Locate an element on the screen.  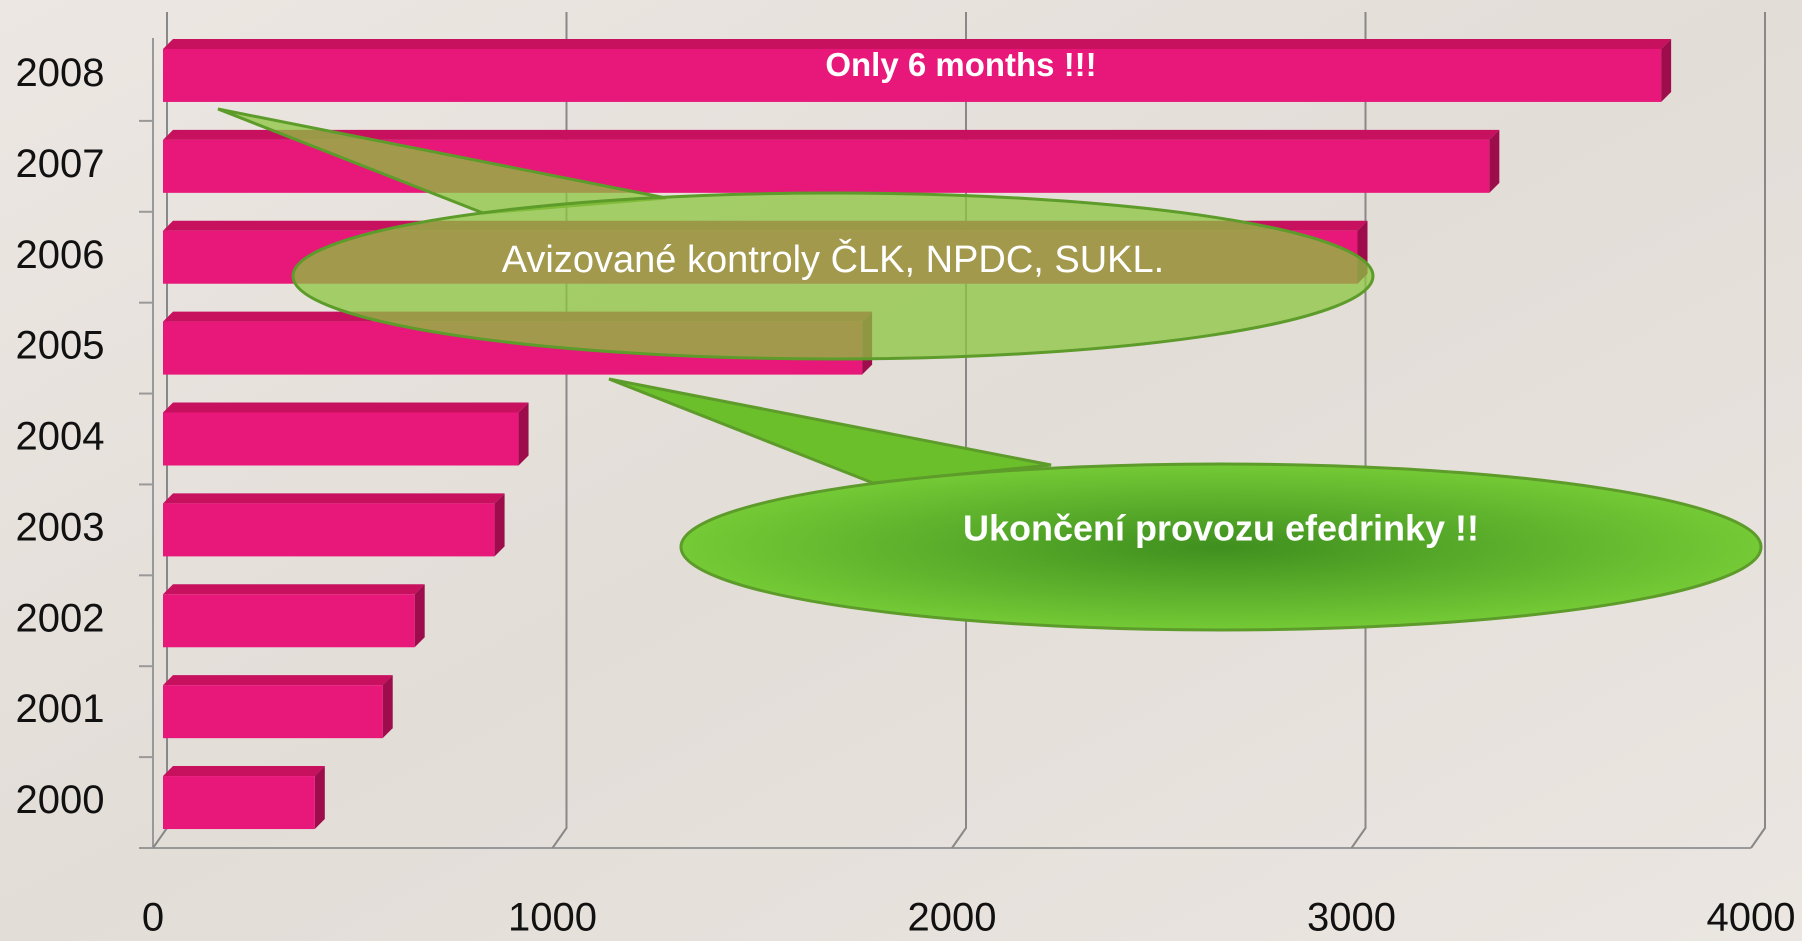
y-tick-label: 2008 is located at coordinates (60, 73).